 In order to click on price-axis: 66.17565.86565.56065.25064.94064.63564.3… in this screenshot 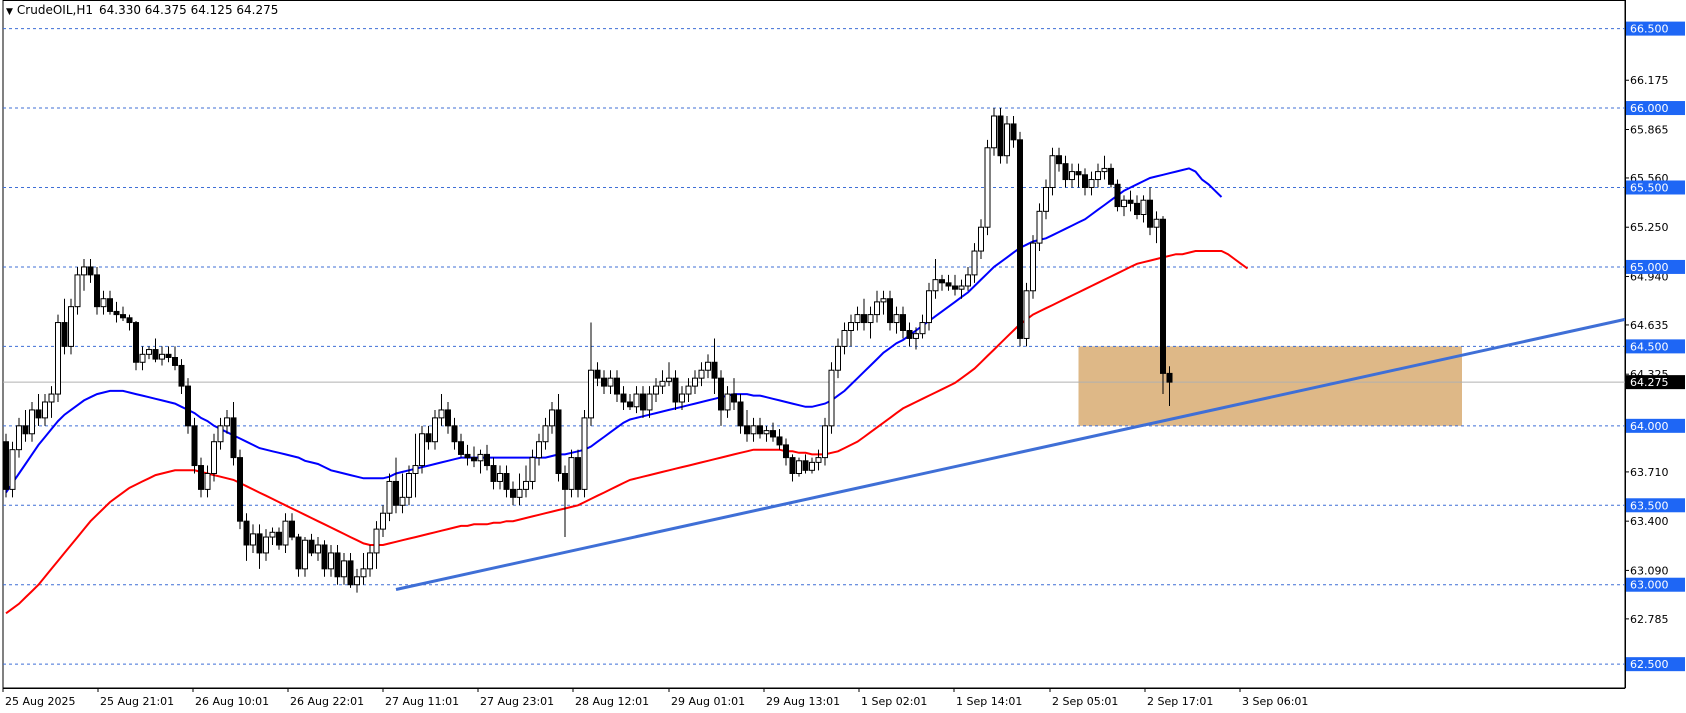, I will do `click(1655, 344)`.